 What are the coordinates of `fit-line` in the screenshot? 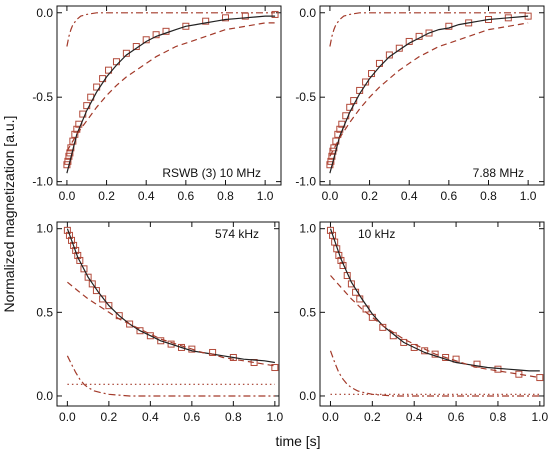 It's located at (171, 94).